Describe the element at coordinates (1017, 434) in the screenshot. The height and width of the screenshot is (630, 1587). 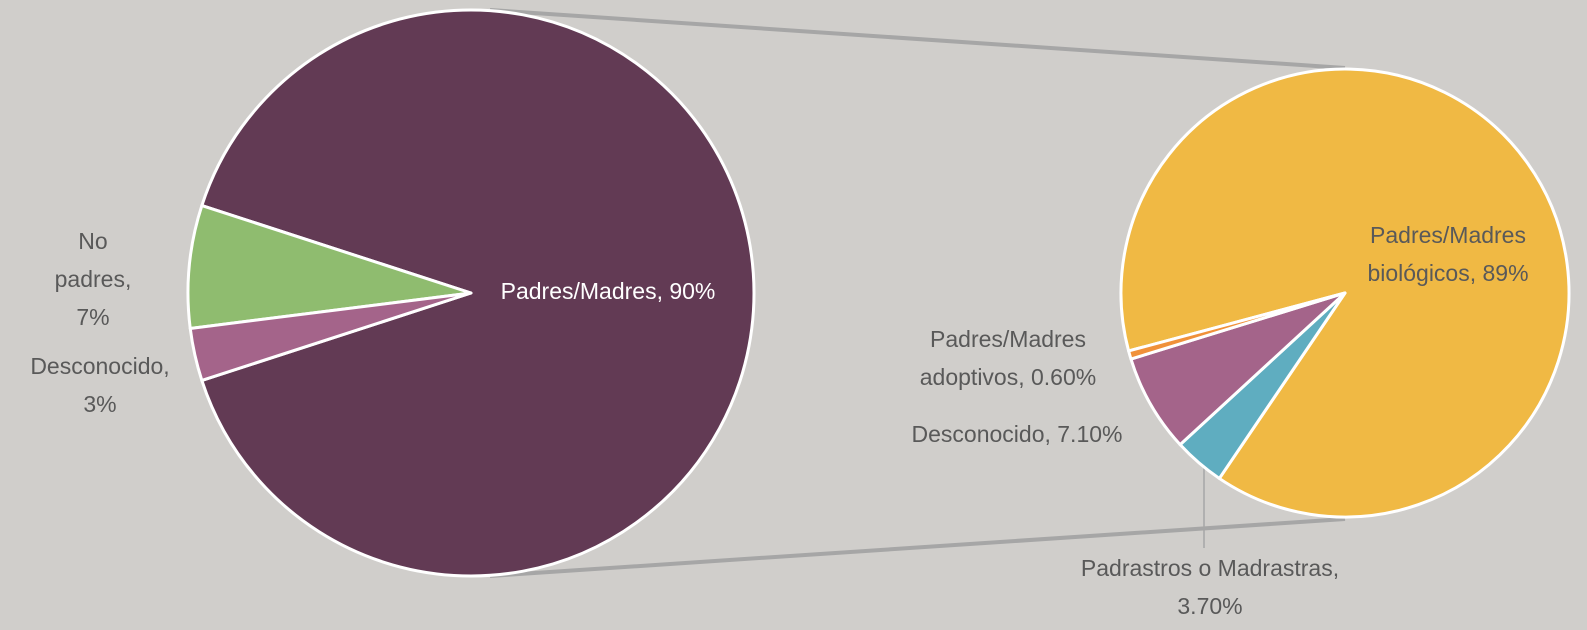
I see `data-label: Desconocido, 7.10%` at that location.